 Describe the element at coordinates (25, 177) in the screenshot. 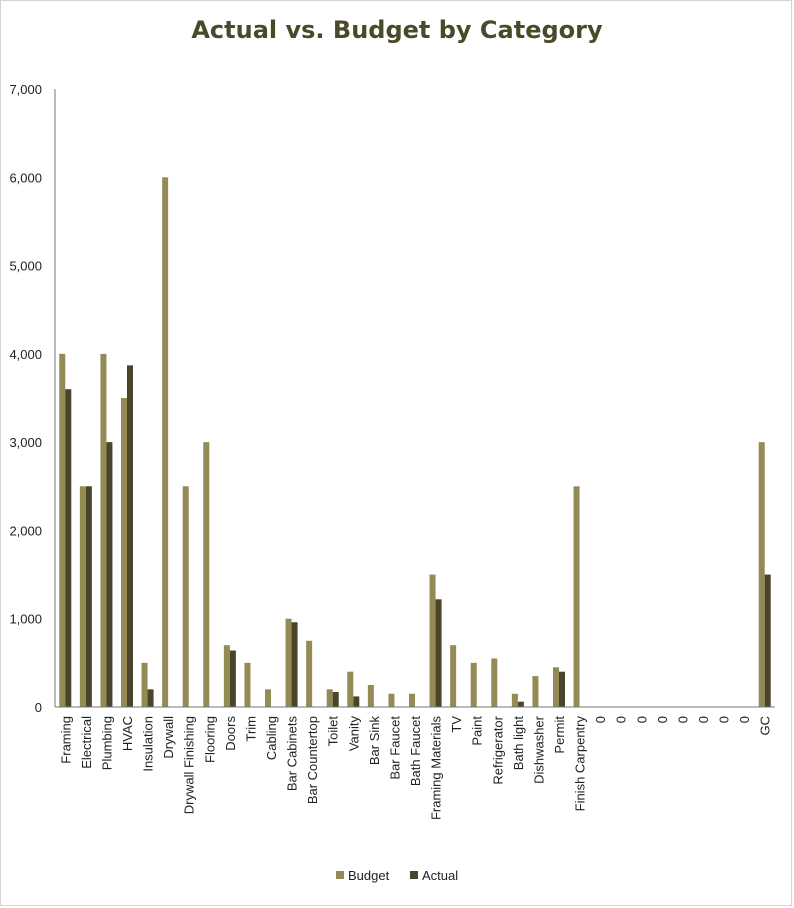

I see `y-tick-label: 6,000` at that location.